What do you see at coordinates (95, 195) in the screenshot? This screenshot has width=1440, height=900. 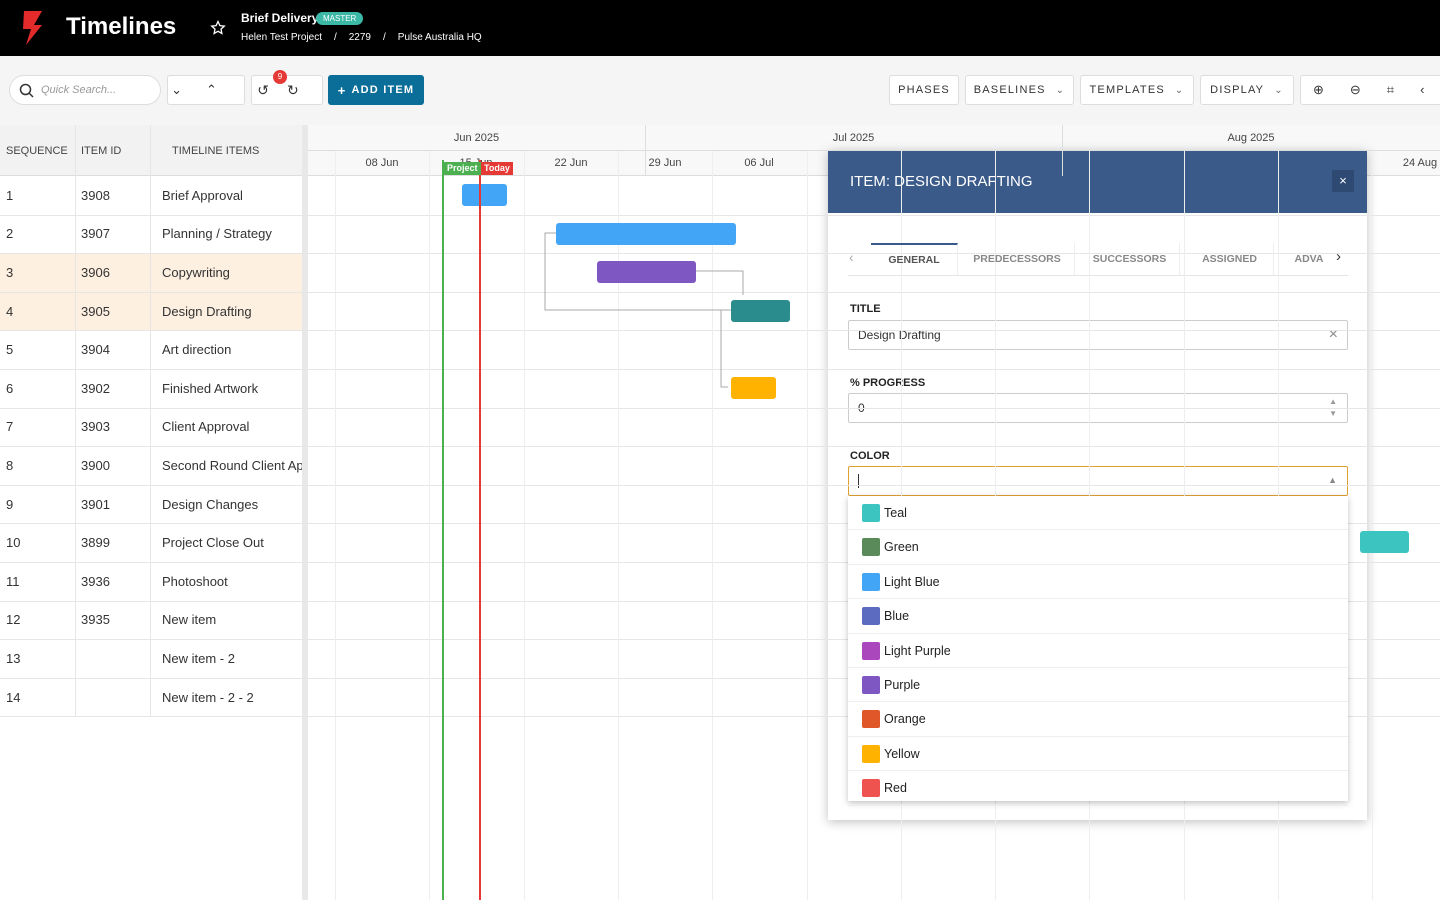 I see `grid-cell: 3908` at bounding box center [95, 195].